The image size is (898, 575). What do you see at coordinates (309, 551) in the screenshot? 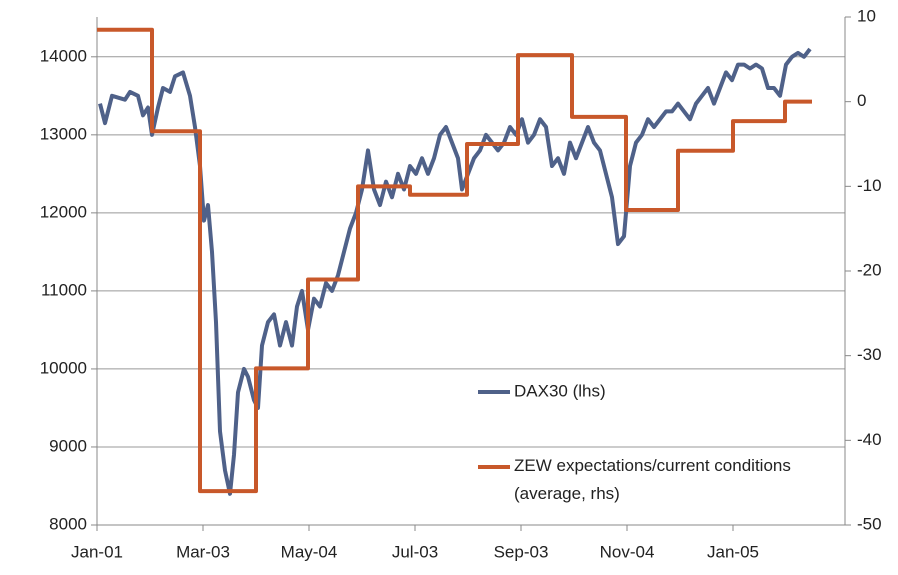
I see `x-tick-label: May-04` at bounding box center [309, 551].